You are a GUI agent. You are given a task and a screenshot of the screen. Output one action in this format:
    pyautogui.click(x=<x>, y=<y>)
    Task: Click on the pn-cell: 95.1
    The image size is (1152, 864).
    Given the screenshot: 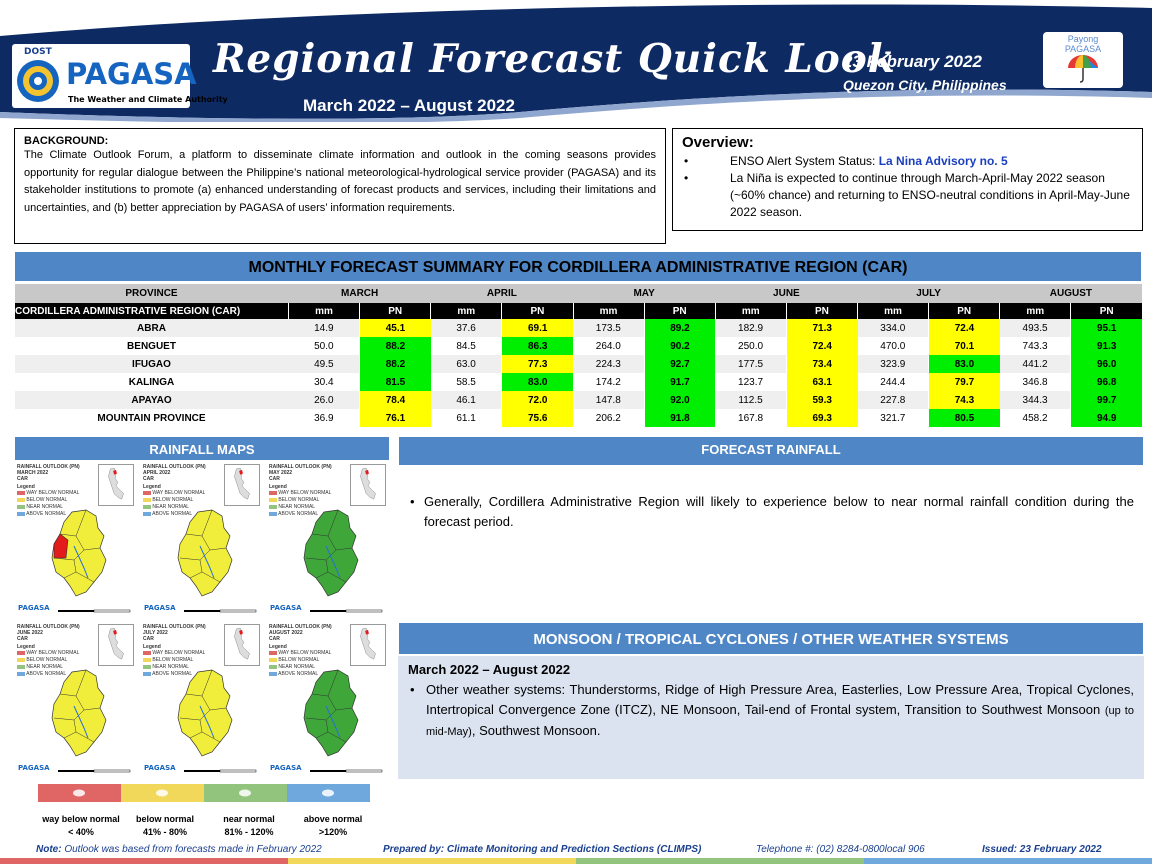 What is the action you would take?
    pyautogui.click(x=1106, y=328)
    